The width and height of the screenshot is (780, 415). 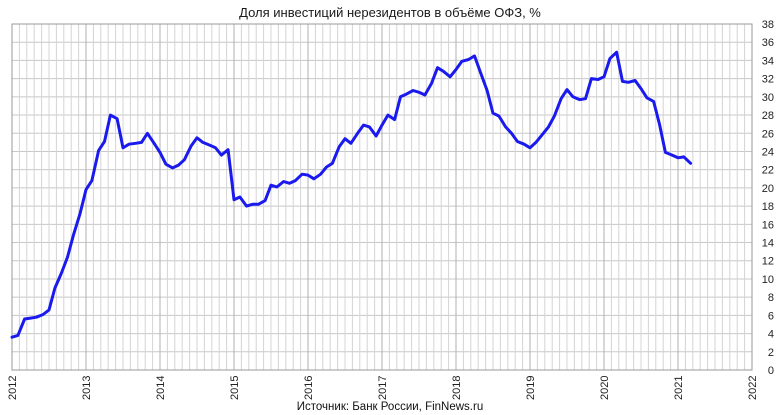 What do you see at coordinates (768, 134) in the screenshot?
I see `y-tick-label: 26` at bounding box center [768, 134].